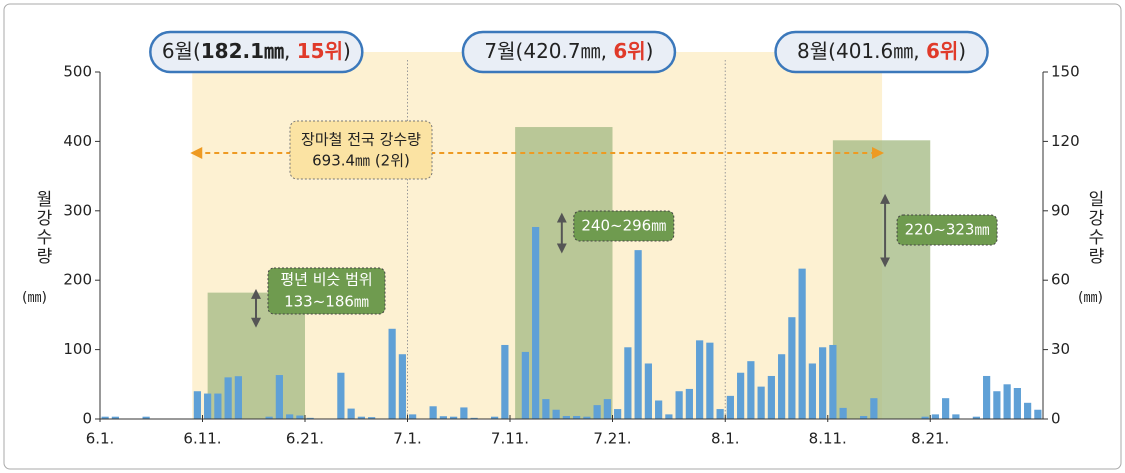 Image resolution: width=1125 pixels, height=473 pixels. I want to click on y-tick-label: 200, so click(77, 280).